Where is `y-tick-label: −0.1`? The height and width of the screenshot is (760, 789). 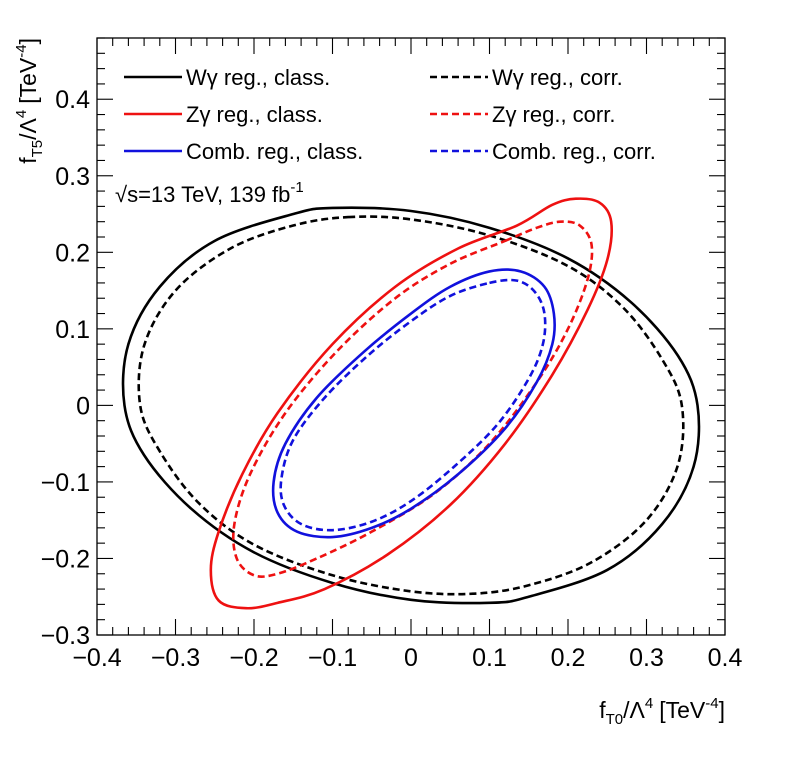 y-tick-label: −0.1 is located at coordinates (65, 483).